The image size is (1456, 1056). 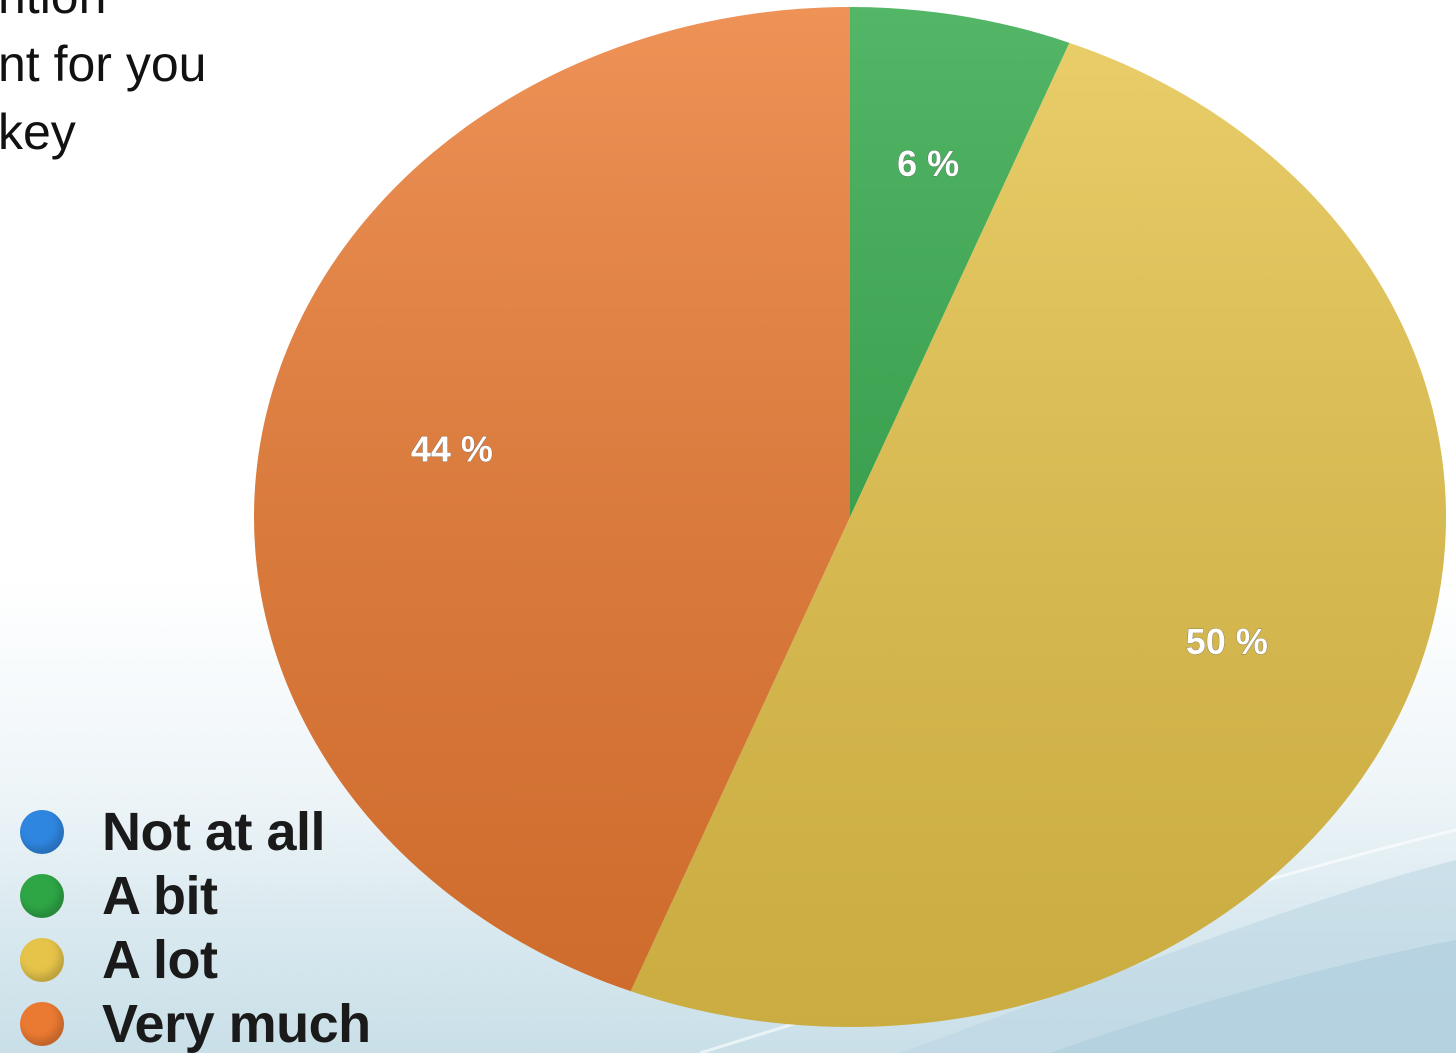 I want to click on legend: Not at all A bit A lot Very much, so click(x=195, y=928).